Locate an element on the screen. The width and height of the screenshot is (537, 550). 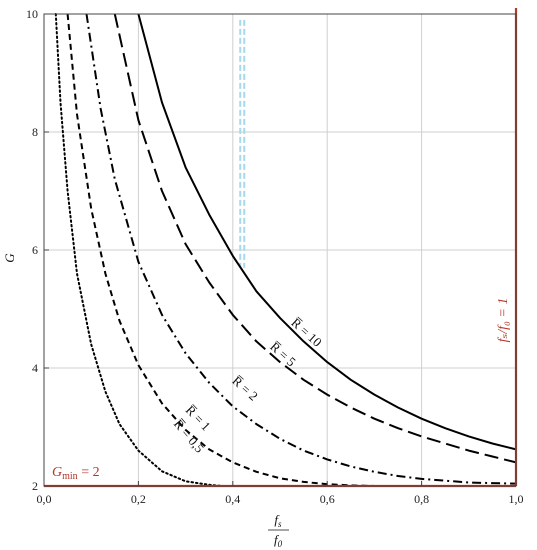
x-label-den-sub: 0 is located at coordinates (280, 544).